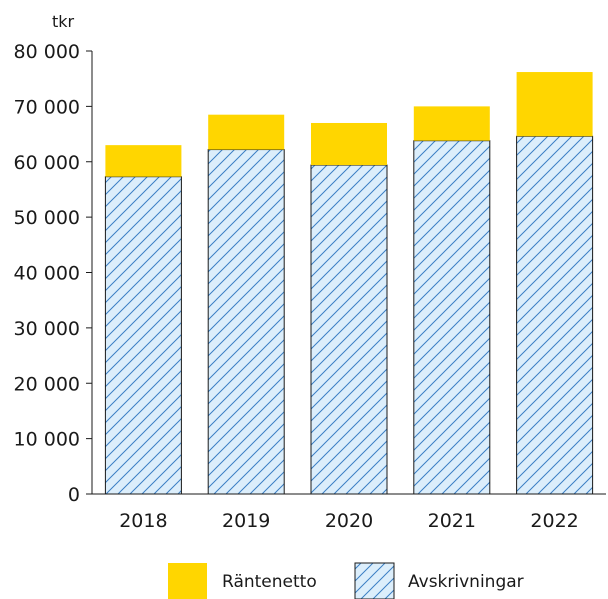  What do you see at coordinates (452, 317) in the screenshot?
I see `bar-avskrivningar-2021` at bounding box center [452, 317].